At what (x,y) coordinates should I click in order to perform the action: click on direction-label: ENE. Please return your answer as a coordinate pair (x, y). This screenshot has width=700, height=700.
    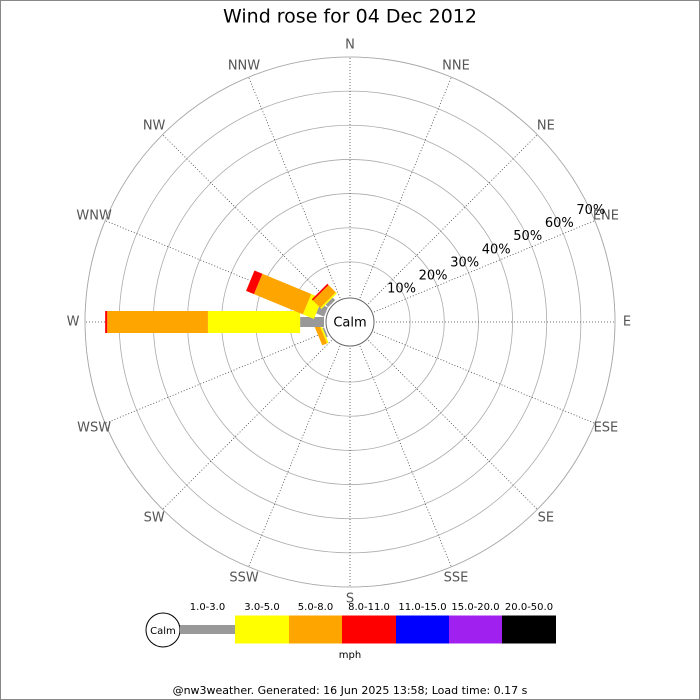
    Looking at the image, I should click on (606, 215).